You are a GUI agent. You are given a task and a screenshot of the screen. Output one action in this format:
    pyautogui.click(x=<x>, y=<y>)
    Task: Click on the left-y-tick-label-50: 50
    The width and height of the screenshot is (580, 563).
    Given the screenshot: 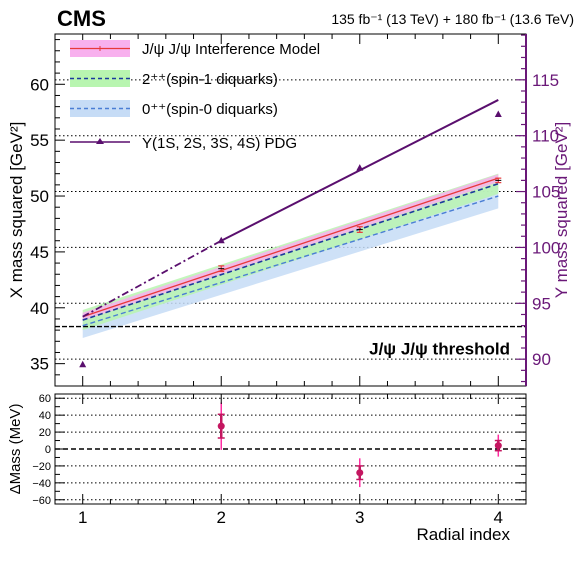 What is the action you would take?
    pyautogui.click(x=39, y=196)
    